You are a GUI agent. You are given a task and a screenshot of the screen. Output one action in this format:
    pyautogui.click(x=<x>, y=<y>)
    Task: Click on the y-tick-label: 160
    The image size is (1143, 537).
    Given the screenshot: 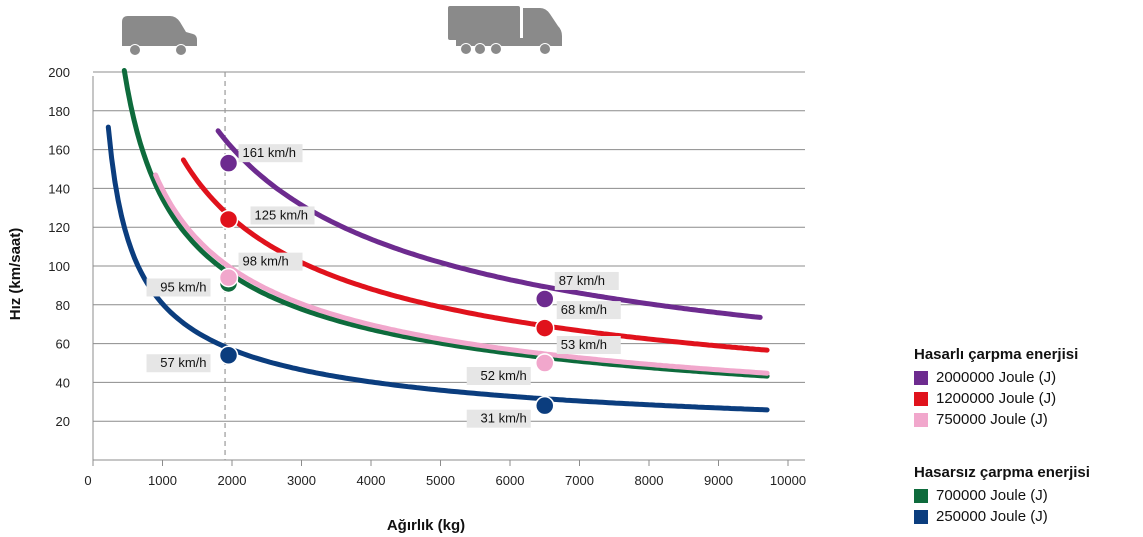 What is the action you would take?
    pyautogui.click(x=59, y=150)
    